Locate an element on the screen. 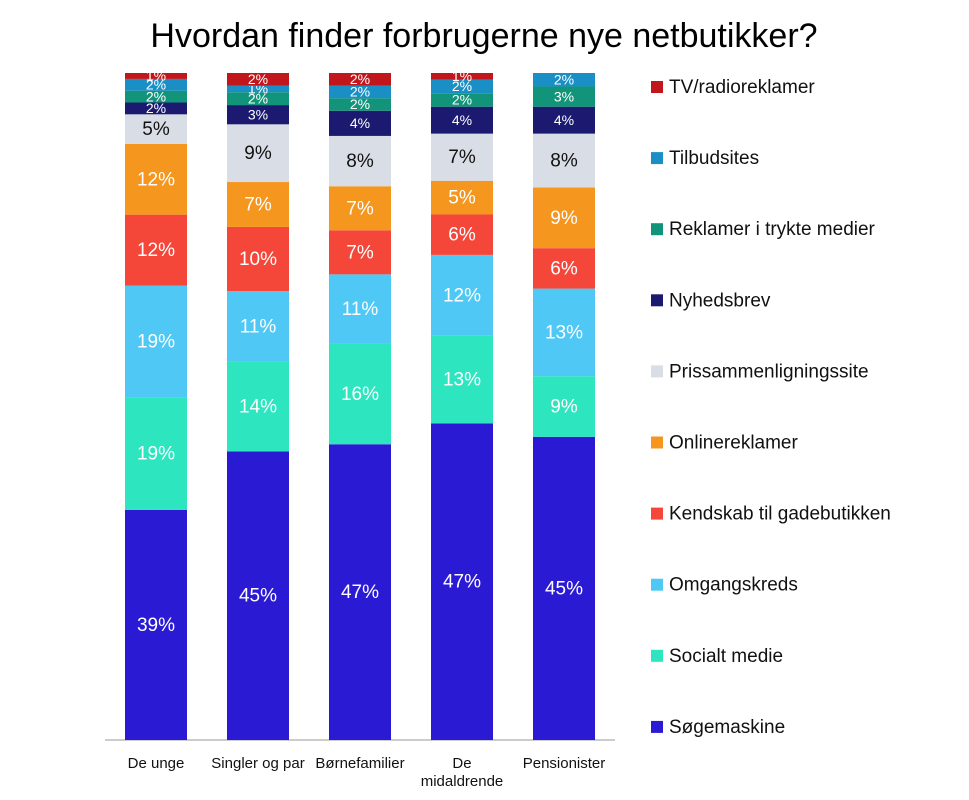 This screenshot has width=969, height=800. legend-label: Kendskab til gadebutikken is located at coordinates (780, 514).